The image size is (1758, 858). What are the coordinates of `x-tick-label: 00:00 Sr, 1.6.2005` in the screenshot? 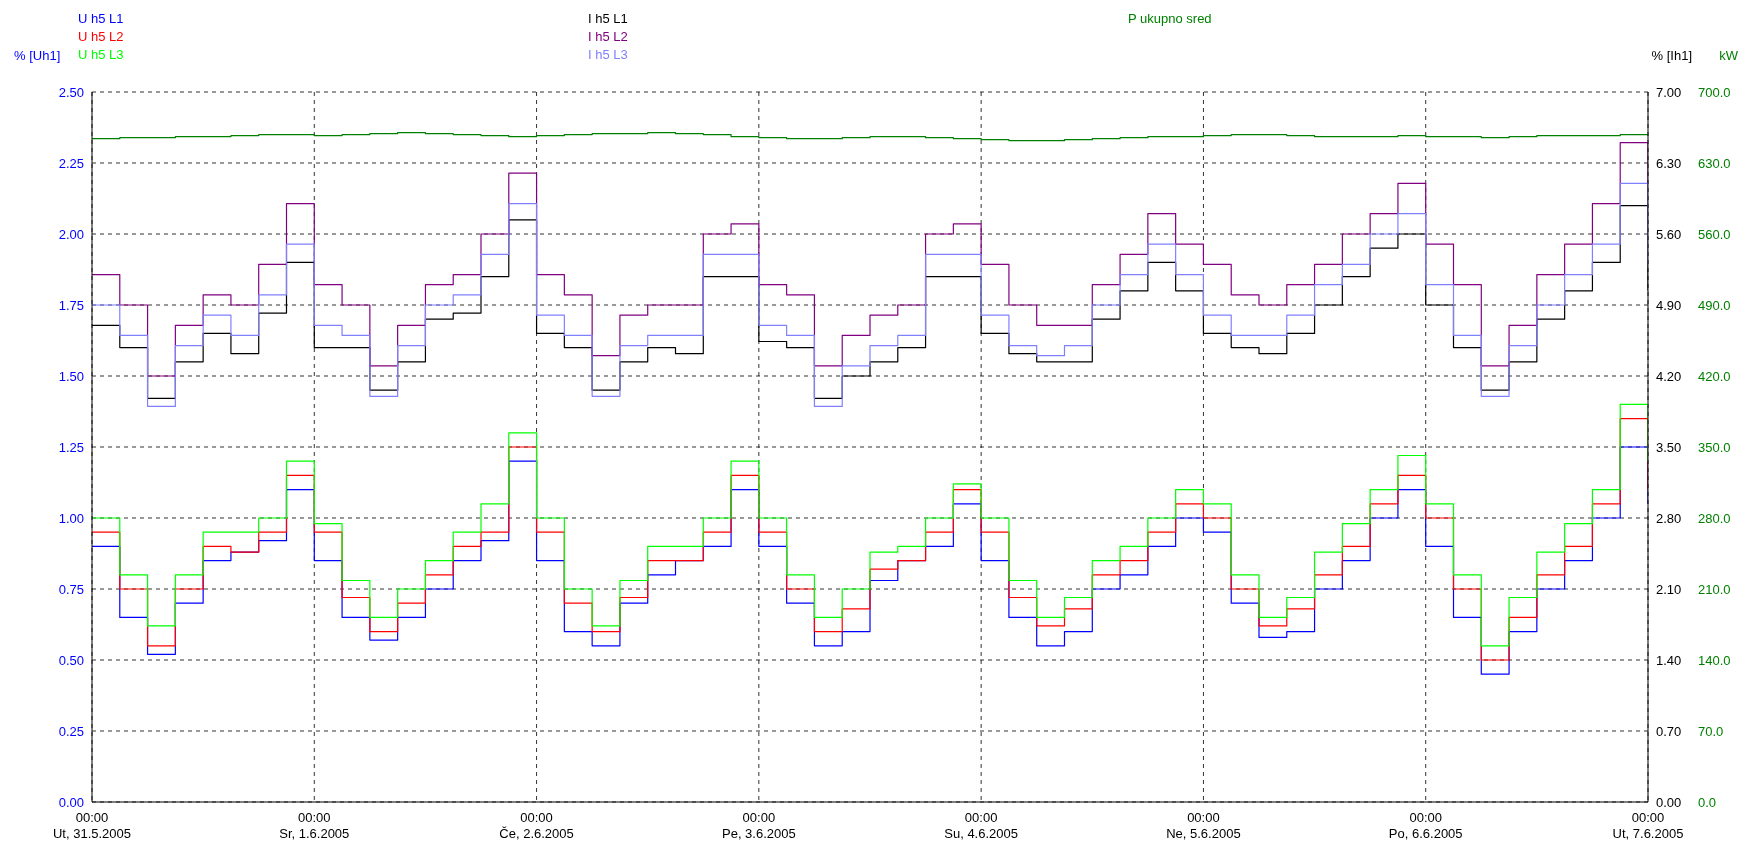 It's located at (314, 825).